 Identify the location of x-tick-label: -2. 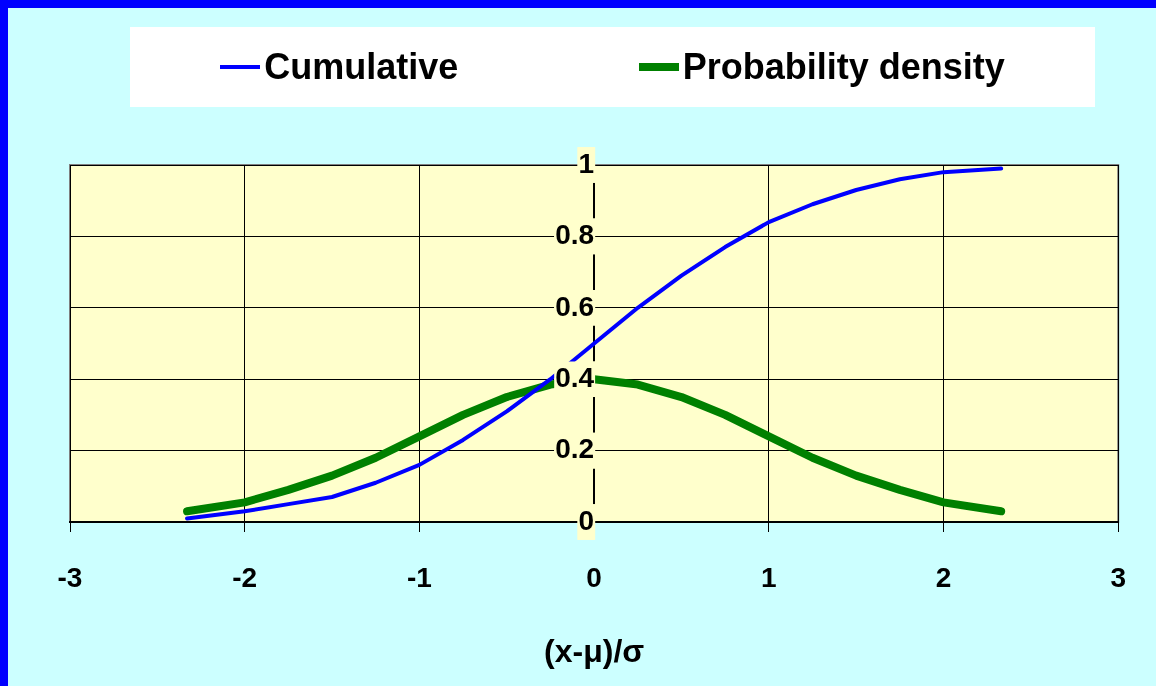
(245, 577).